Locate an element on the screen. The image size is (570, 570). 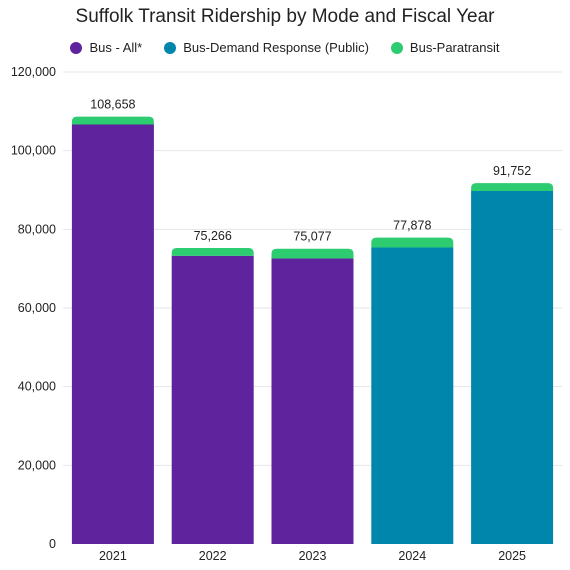
legend-label-bus-all: Bus - All* is located at coordinates (116, 47).